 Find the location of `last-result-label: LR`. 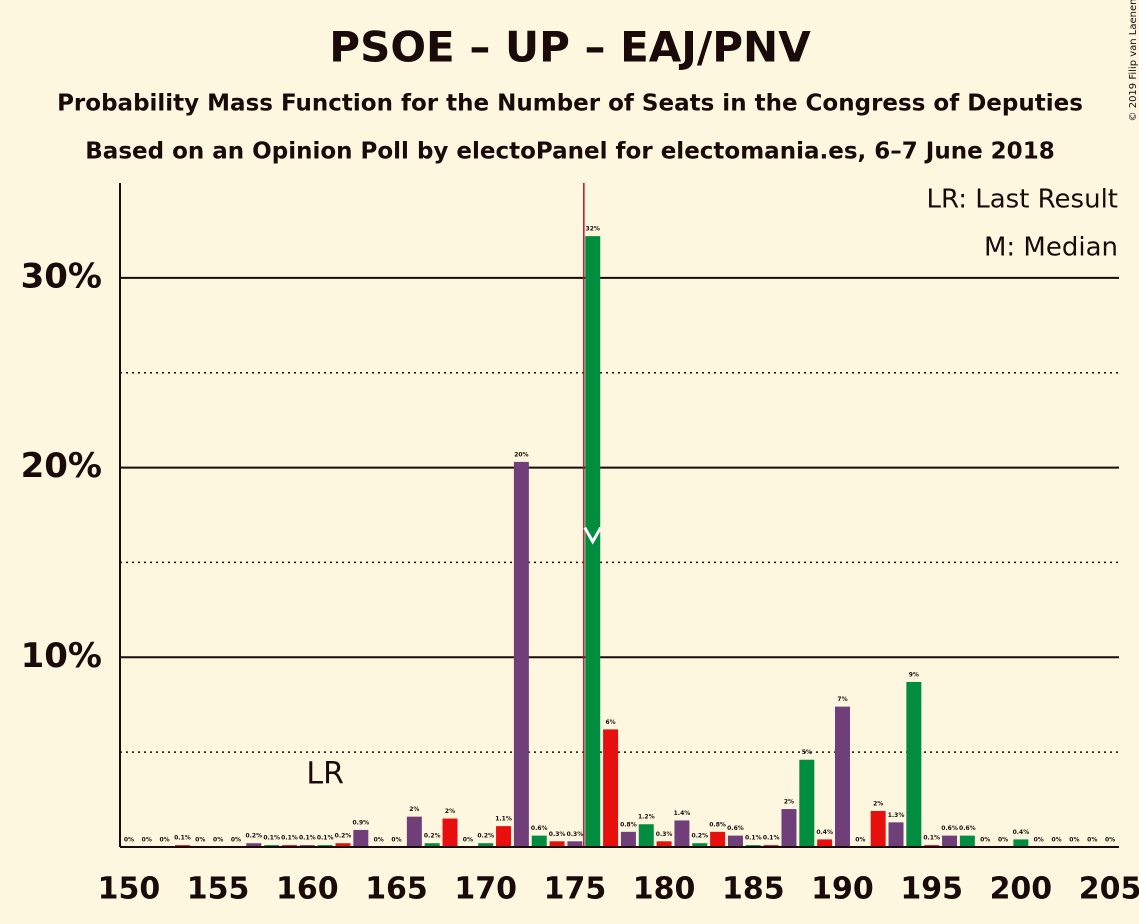

last-result-label: LR is located at coordinates (325, 774).